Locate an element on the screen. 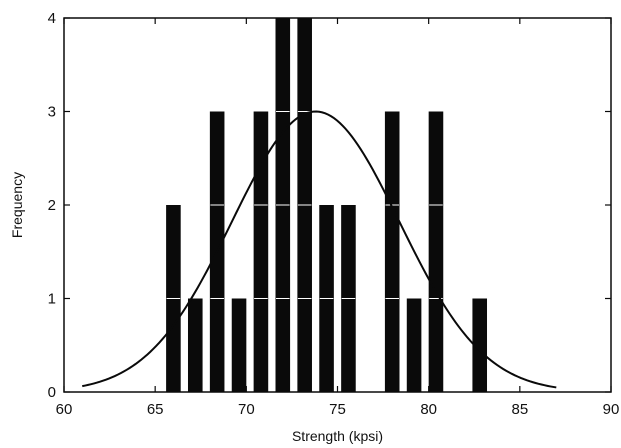 This screenshot has height=448, width=621. y-tick-label-3: 3 is located at coordinates (52, 112).